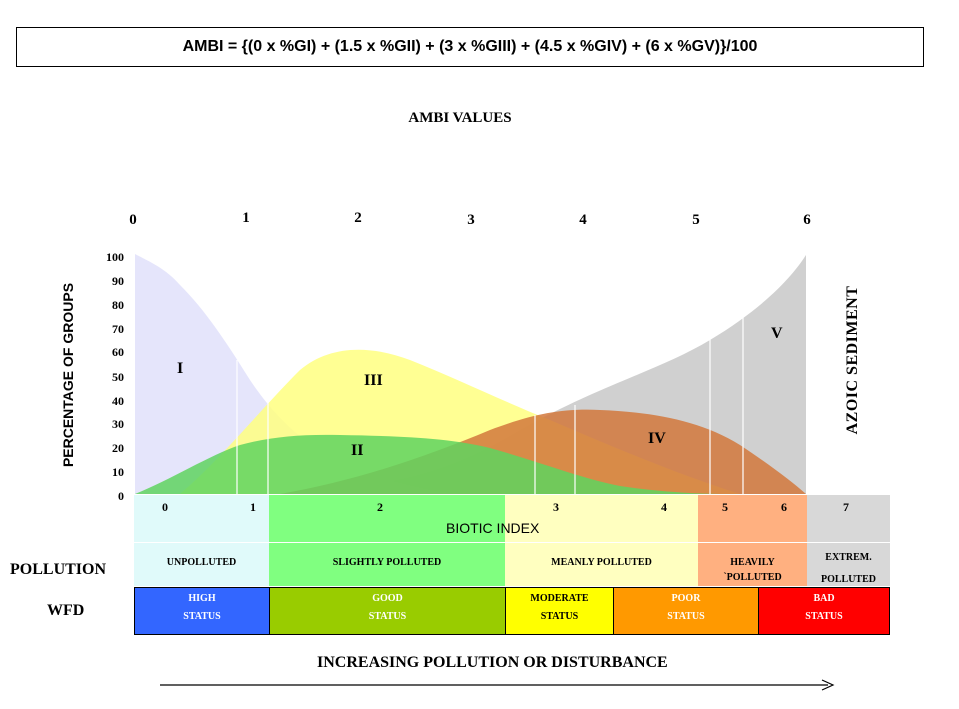  Describe the element at coordinates (559, 616) in the screenshot. I see `wfd-moderate-line2: STATUS` at that location.